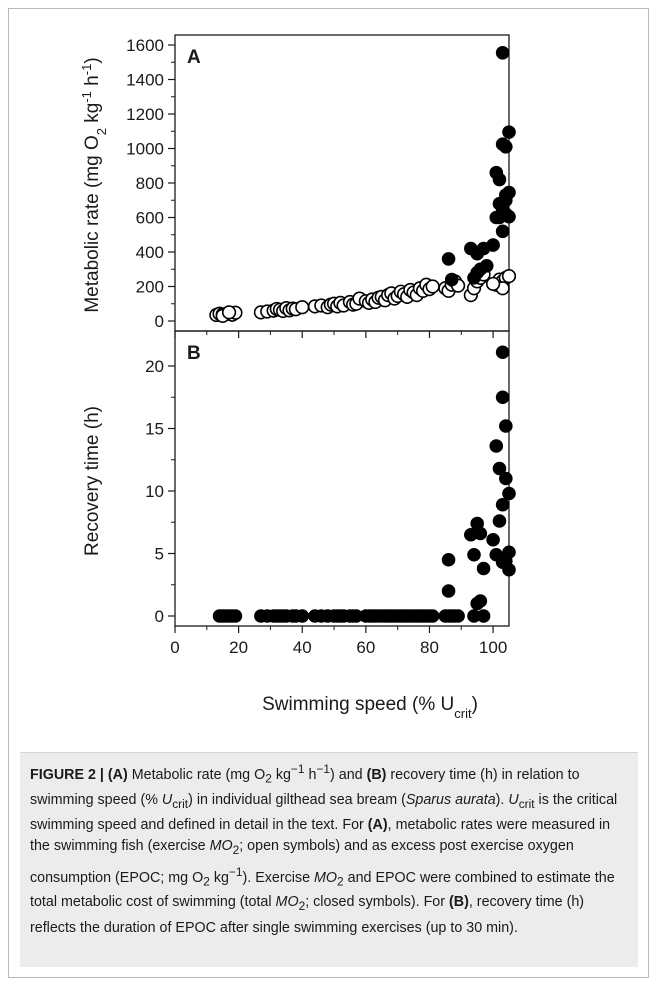 The width and height of the screenshot is (657, 986). Describe the element at coordinates (370, 707) in the screenshot. I see `x-axis-title: Swimming speed (% Ucrit)` at that location.